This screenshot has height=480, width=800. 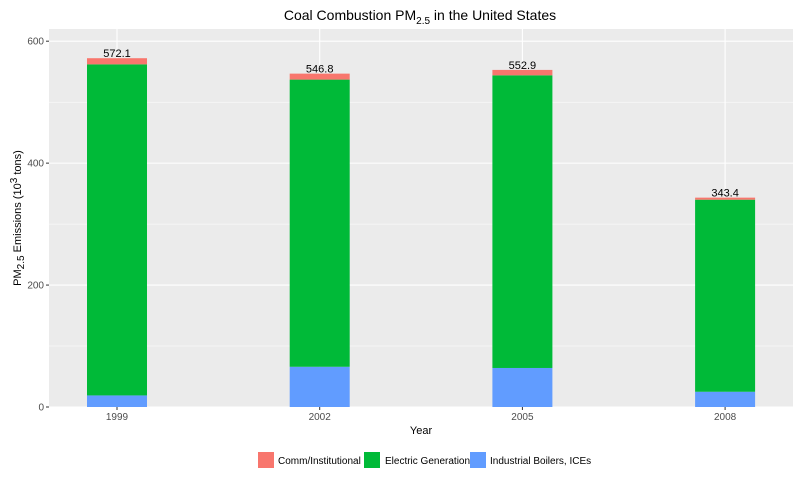 What do you see at coordinates (522, 221) in the screenshot?
I see `bar-2005-electric-generation` at bounding box center [522, 221].